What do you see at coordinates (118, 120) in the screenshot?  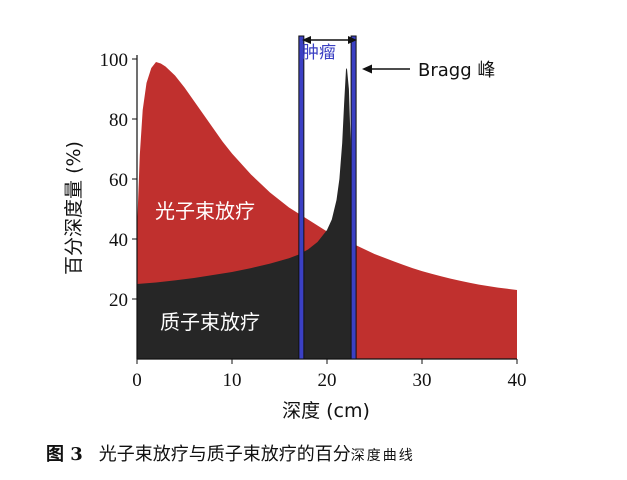 I see `y-tick-label: 80` at bounding box center [118, 120].